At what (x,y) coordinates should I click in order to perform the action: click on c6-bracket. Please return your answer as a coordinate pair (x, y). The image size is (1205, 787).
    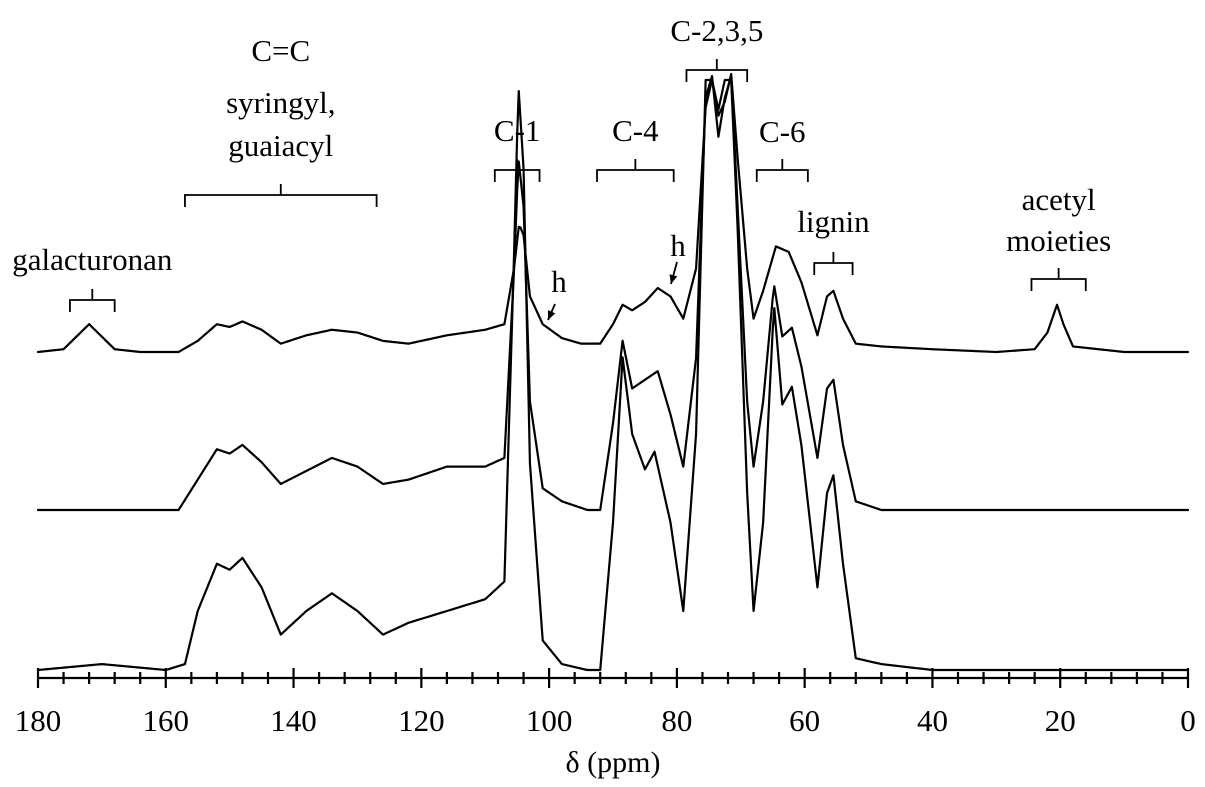
    Looking at the image, I should click on (782, 170).